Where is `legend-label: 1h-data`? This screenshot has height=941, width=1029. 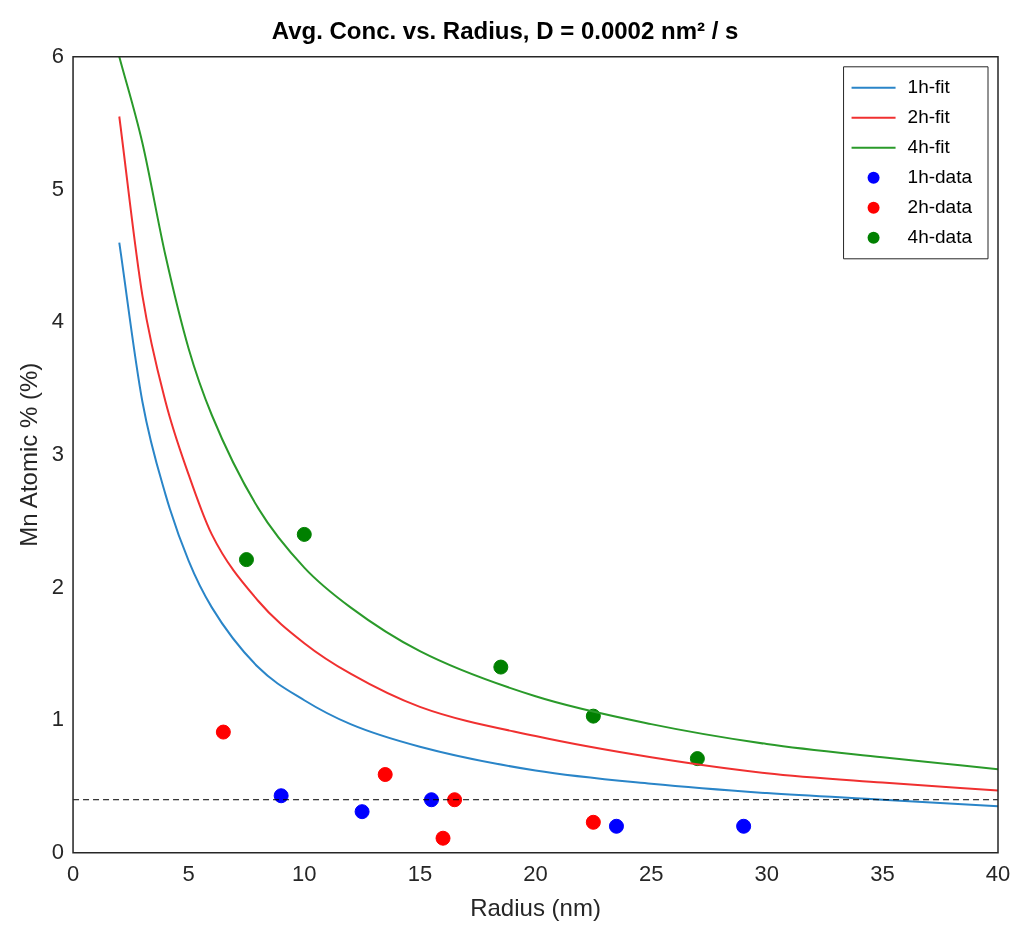
legend-label: 1h-data is located at coordinates (940, 177).